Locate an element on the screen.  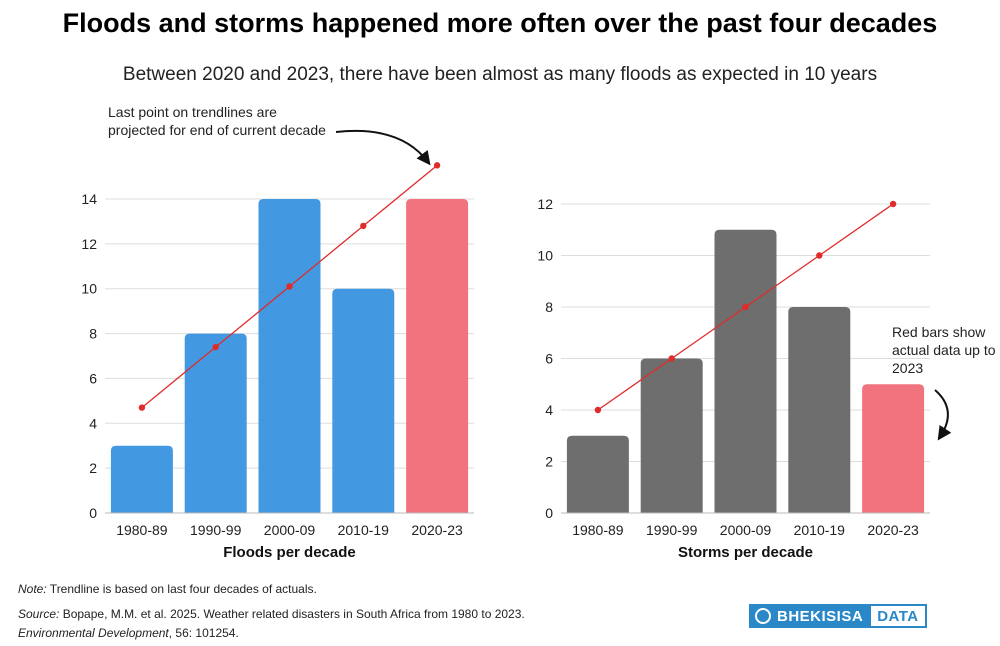
storms-ytick-4: 4 is located at coordinates (549, 410).